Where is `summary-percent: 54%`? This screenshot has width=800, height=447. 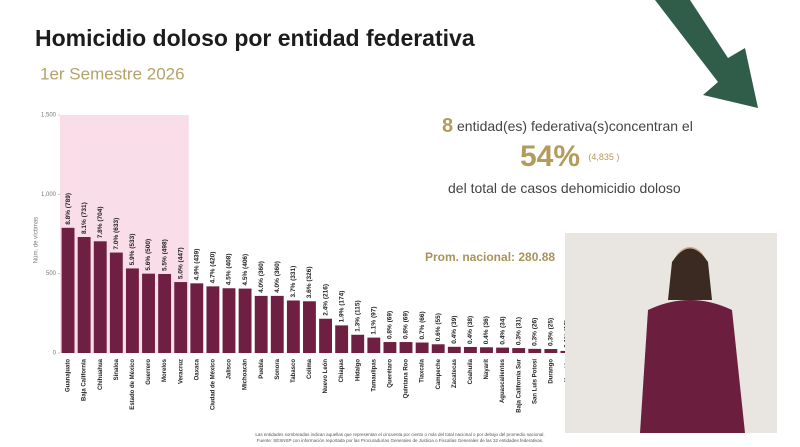 summary-percent: 54% is located at coordinates (550, 156).